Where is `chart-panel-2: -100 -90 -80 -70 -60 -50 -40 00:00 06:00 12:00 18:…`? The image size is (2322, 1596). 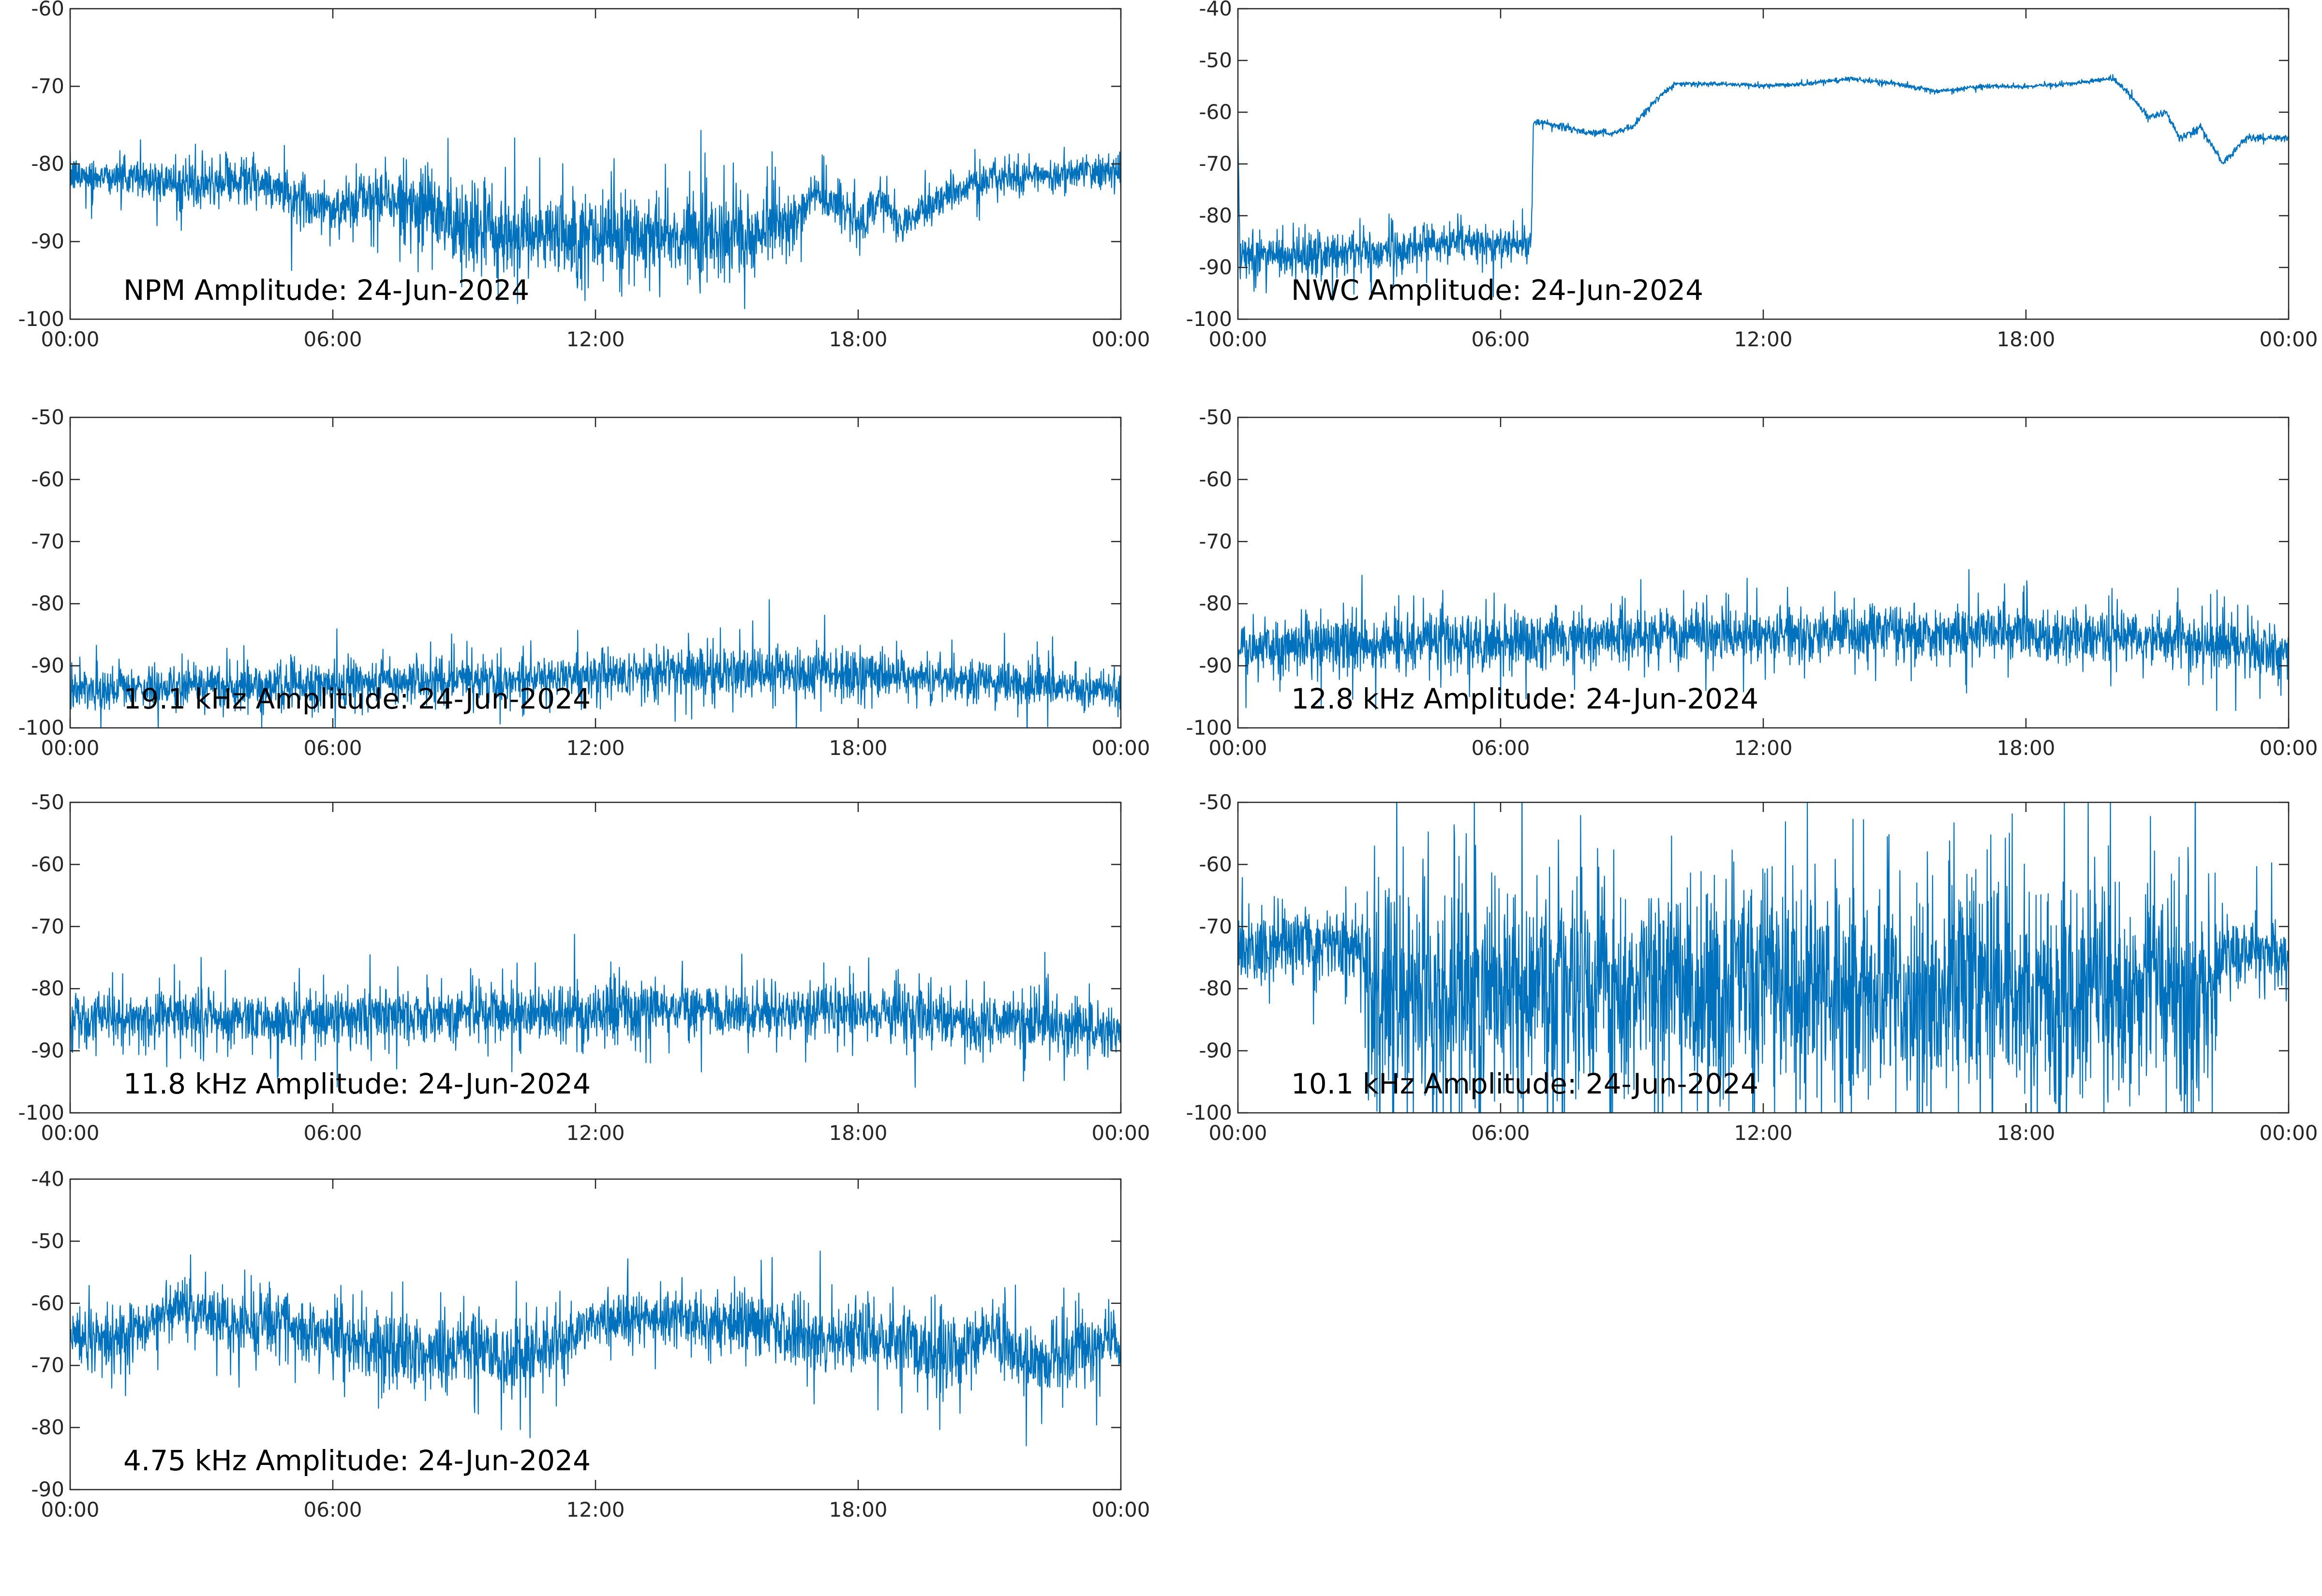 chart-panel-2: -100 -90 -80 -70 -60 -50 -40 00:00 06:00 12:00 18:… is located at coordinates (1752, 175).